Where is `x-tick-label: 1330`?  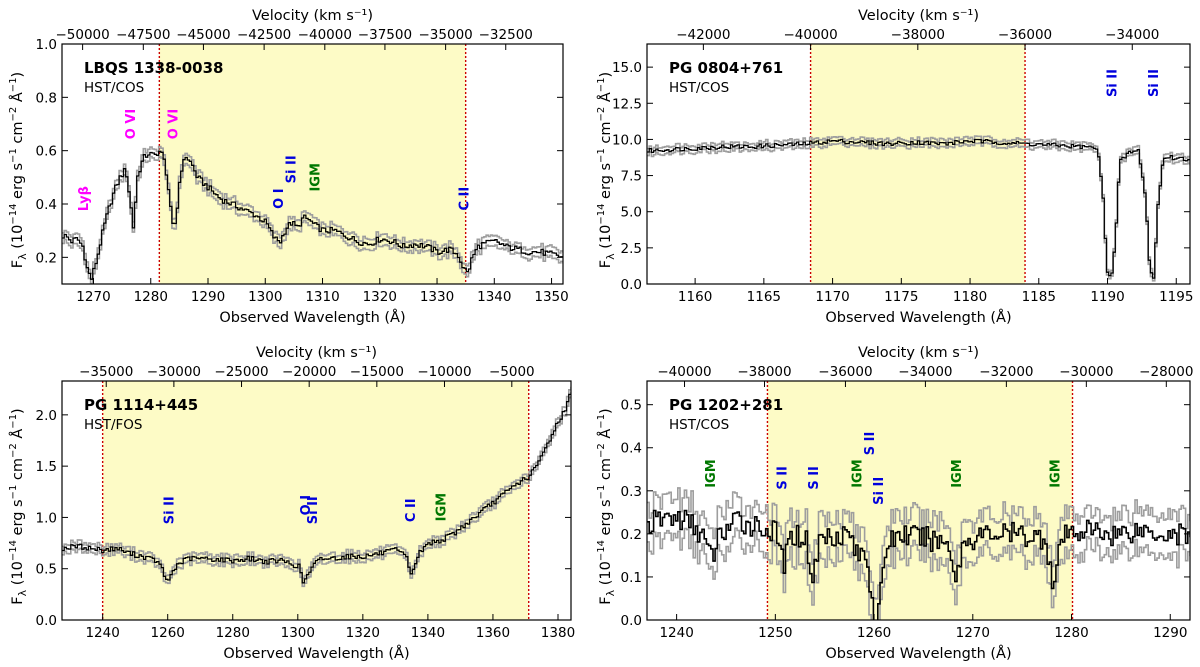 x-tick-label: 1330 is located at coordinates (437, 297).